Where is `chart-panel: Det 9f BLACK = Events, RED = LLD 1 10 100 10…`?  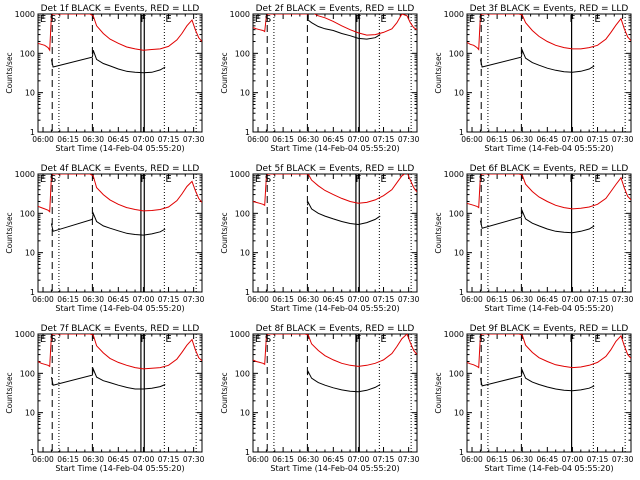
chart-panel: Det 9f BLACK = Events, RED = LLD 1 10 100 10… is located at coordinates (534, 398).